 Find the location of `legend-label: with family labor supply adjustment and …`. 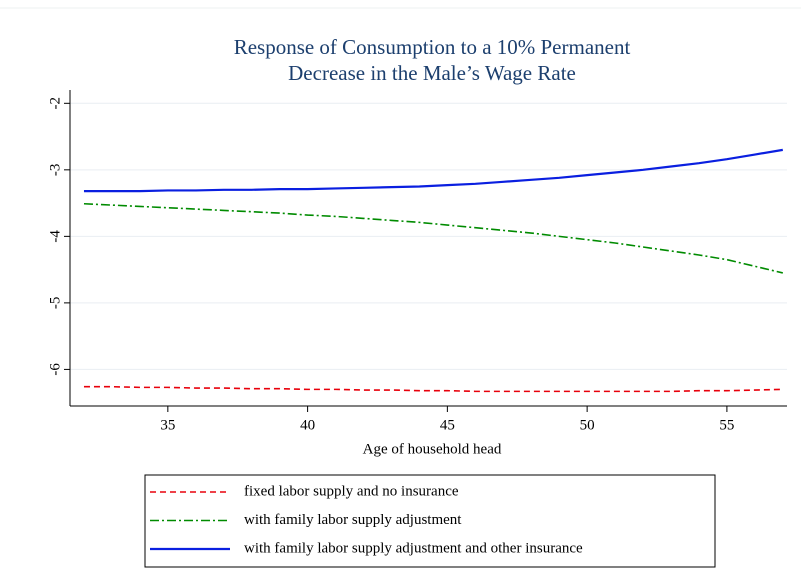

legend-label: with family labor supply adjustment and … is located at coordinates (413, 548).